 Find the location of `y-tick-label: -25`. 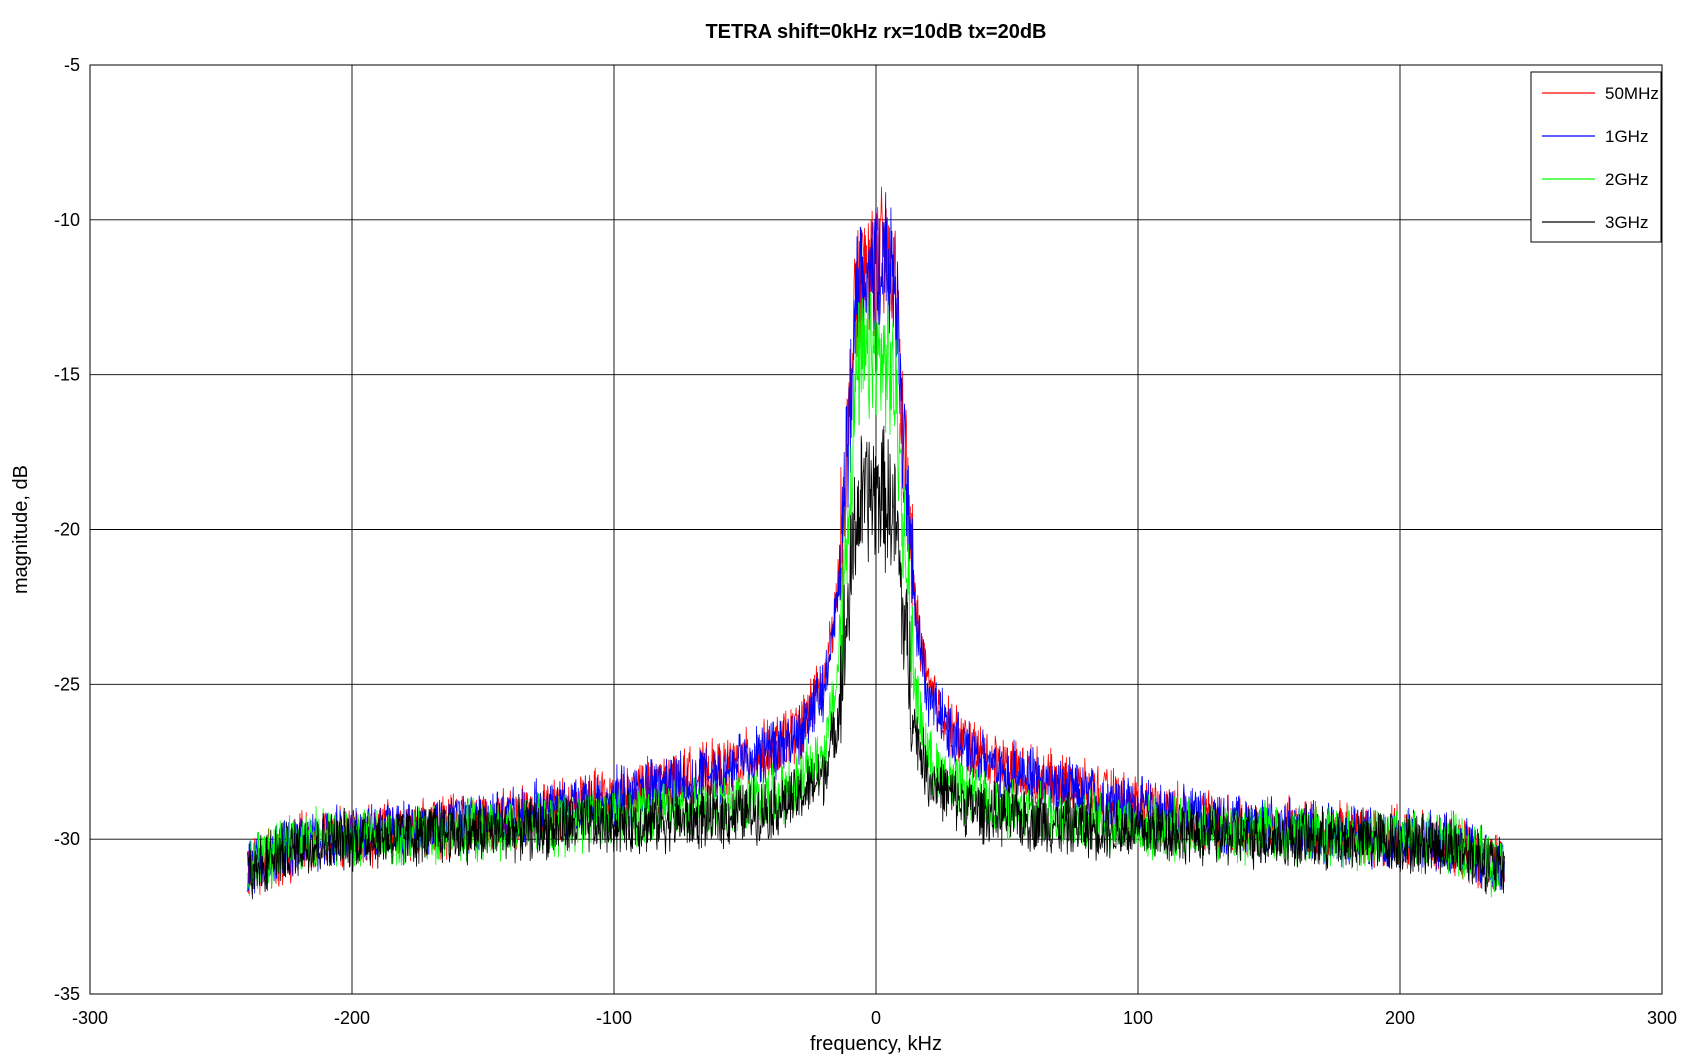

y-tick-label: -25 is located at coordinates (67, 684).